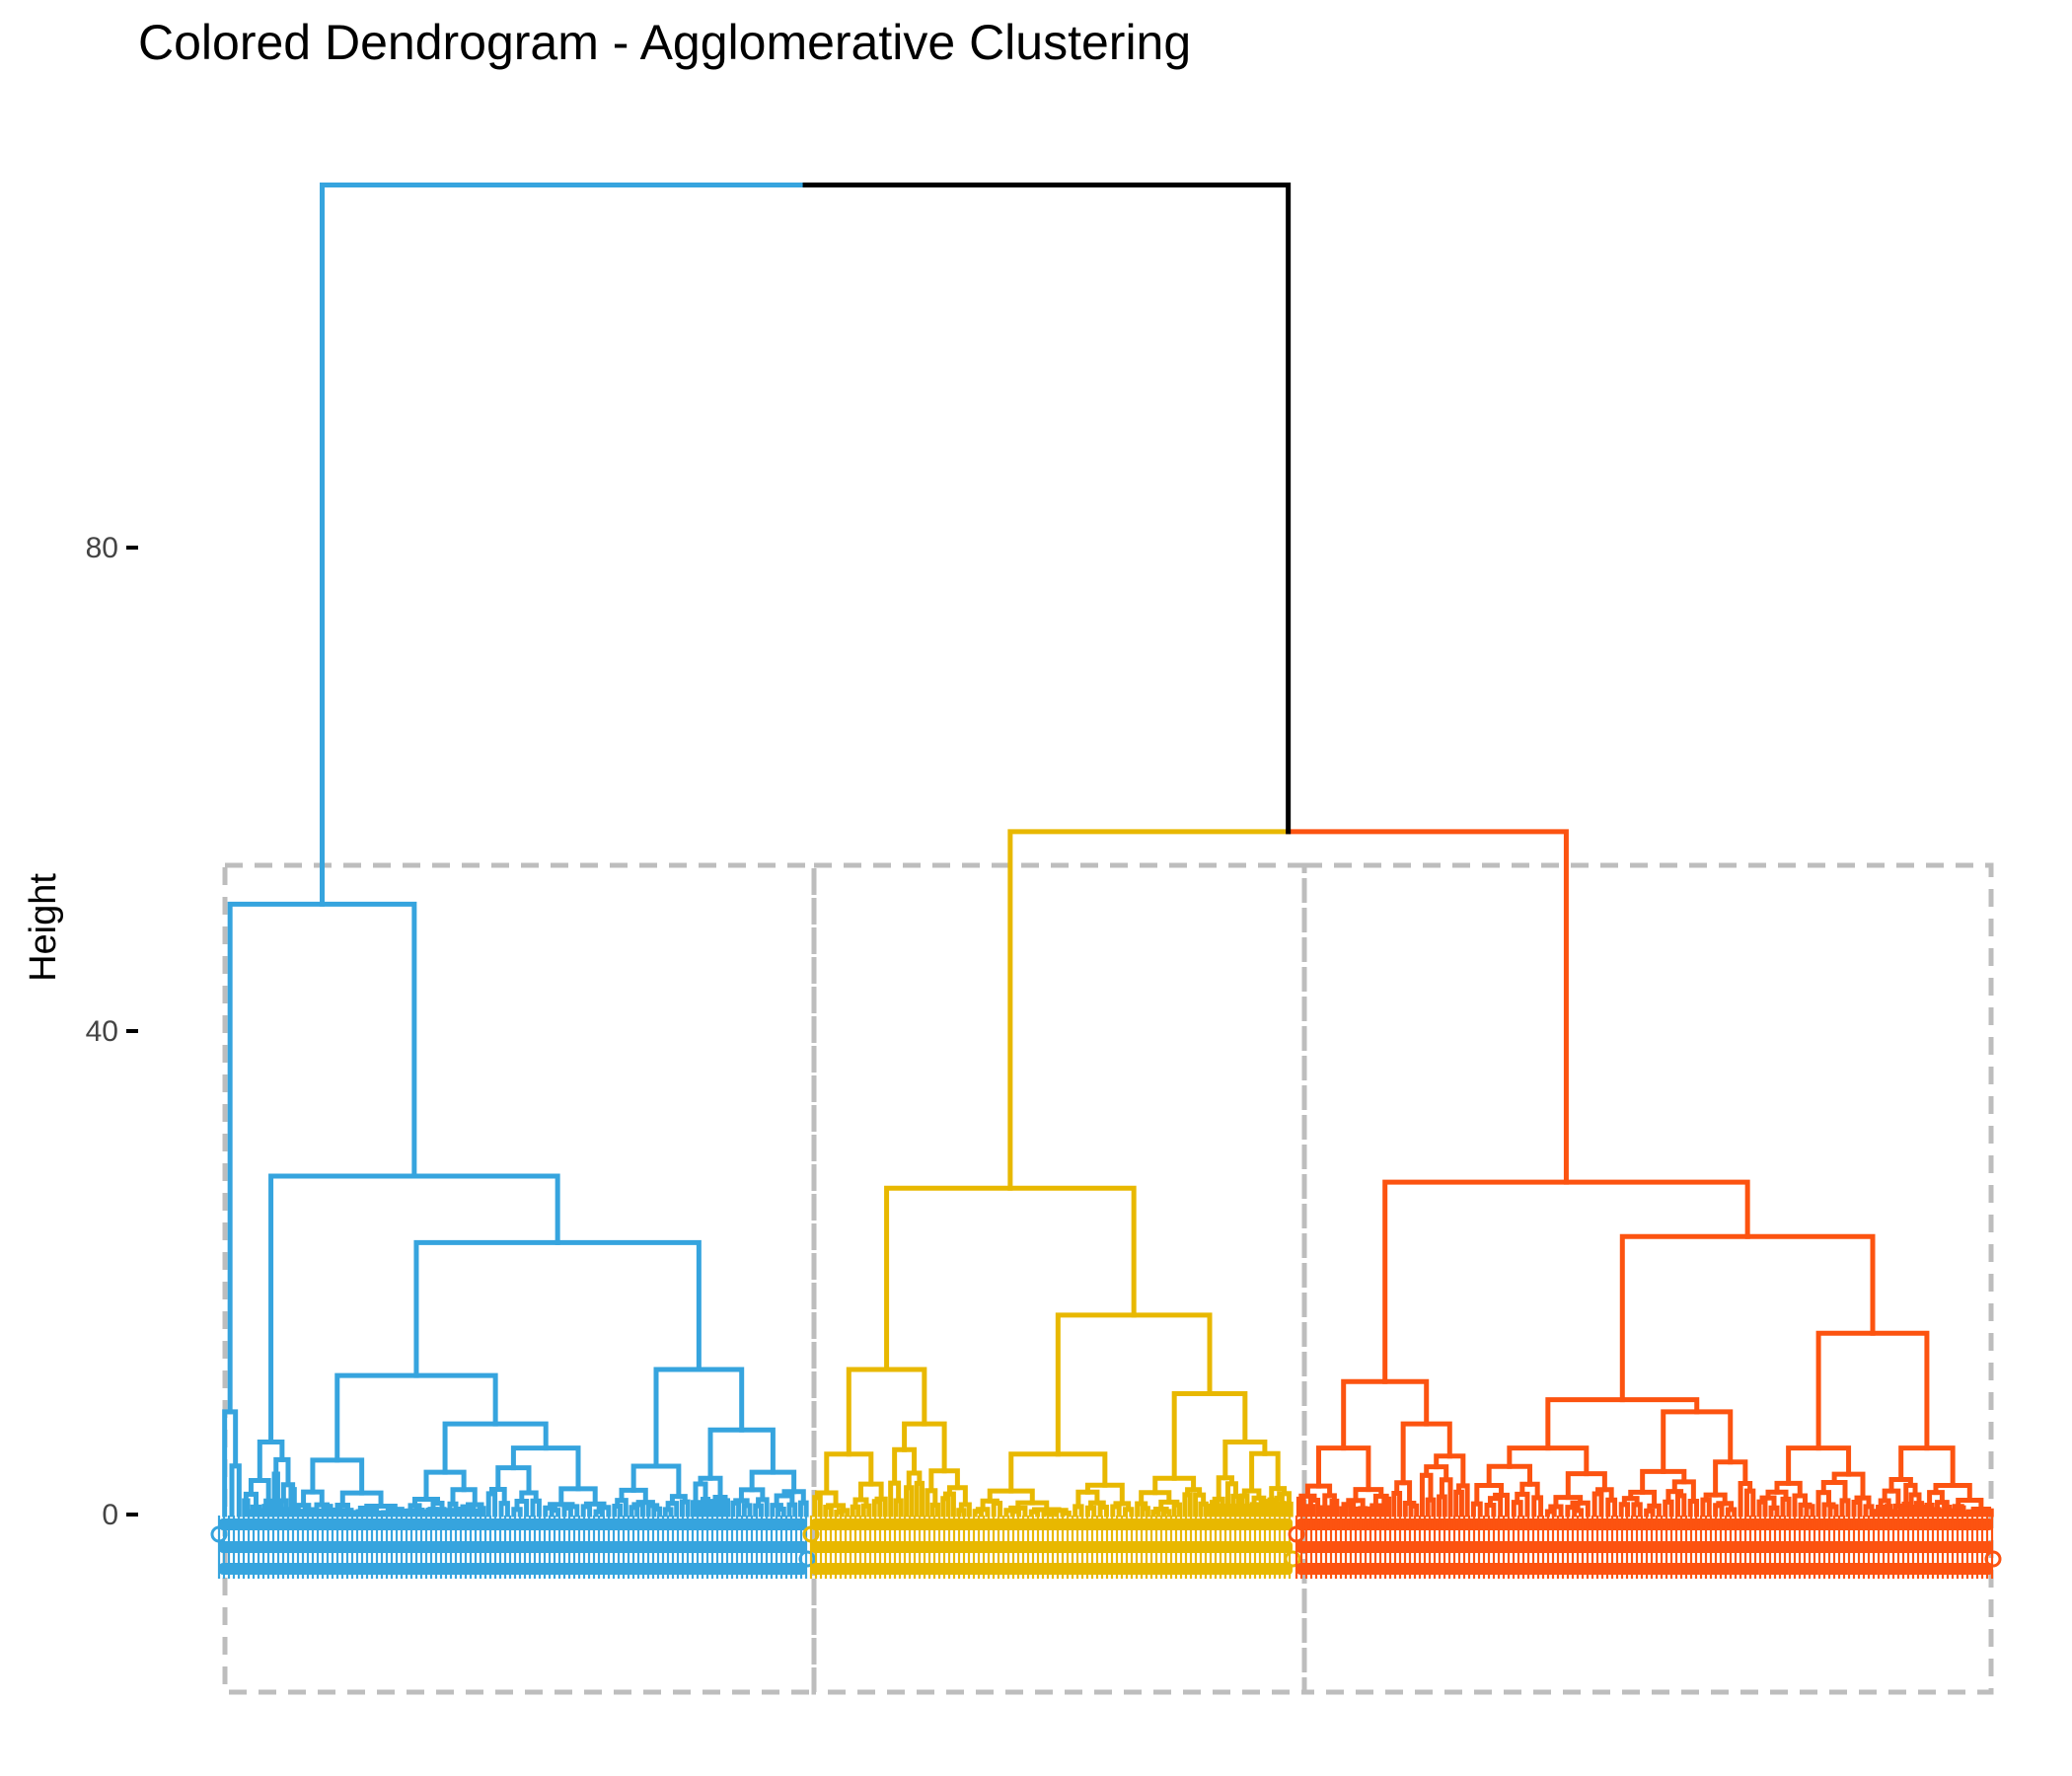  I want to click on y-axis-label: Height, so click(43, 928).